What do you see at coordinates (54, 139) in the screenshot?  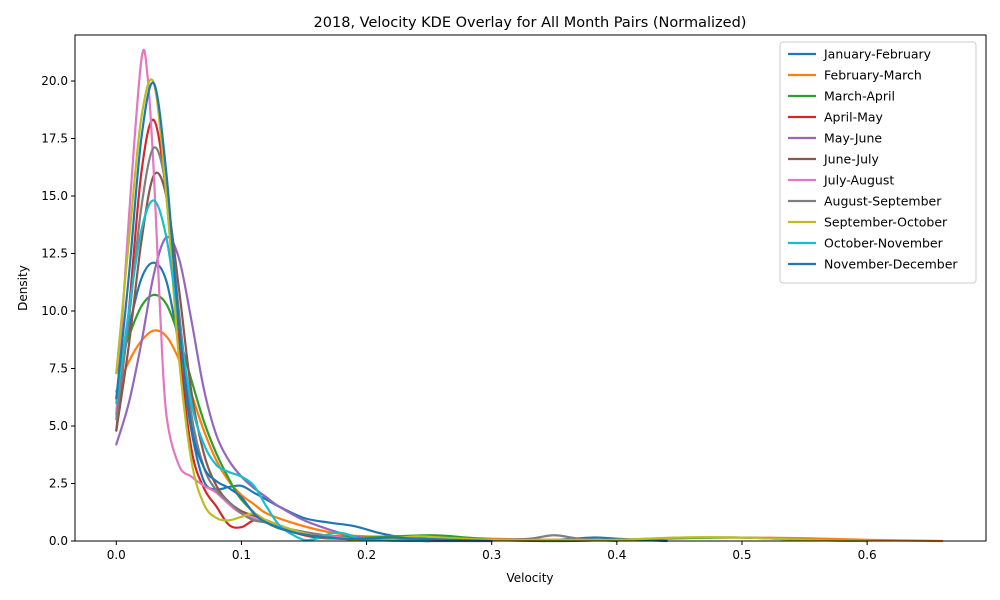 I see `y-tick-label: 17.5` at bounding box center [54, 139].